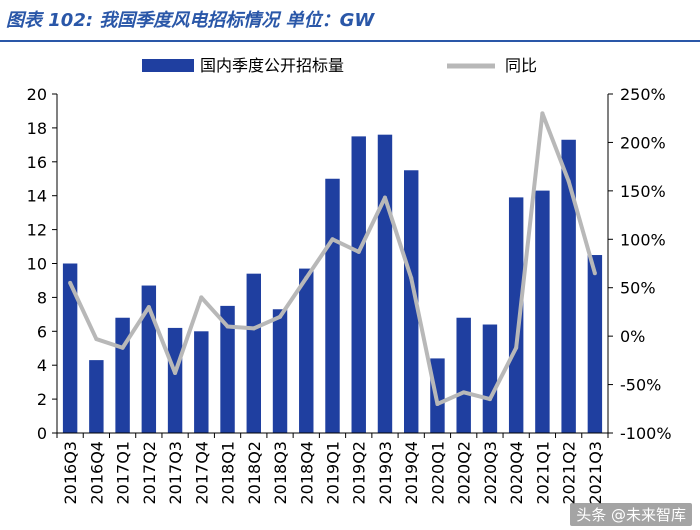 Image resolution: width=700 pixels, height=530 pixels. I want to click on legend-swatch-bar, so click(168, 65).